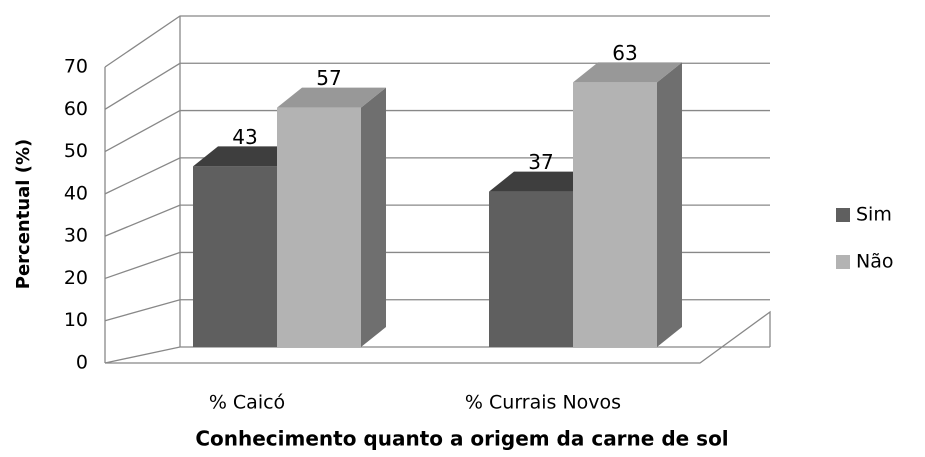 The width and height of the screenshot is (925, 457). What do you see at coordinates (76, 320) in the screenshot?
I see `y-tick-label: 10` at bounding box center [76, 320].